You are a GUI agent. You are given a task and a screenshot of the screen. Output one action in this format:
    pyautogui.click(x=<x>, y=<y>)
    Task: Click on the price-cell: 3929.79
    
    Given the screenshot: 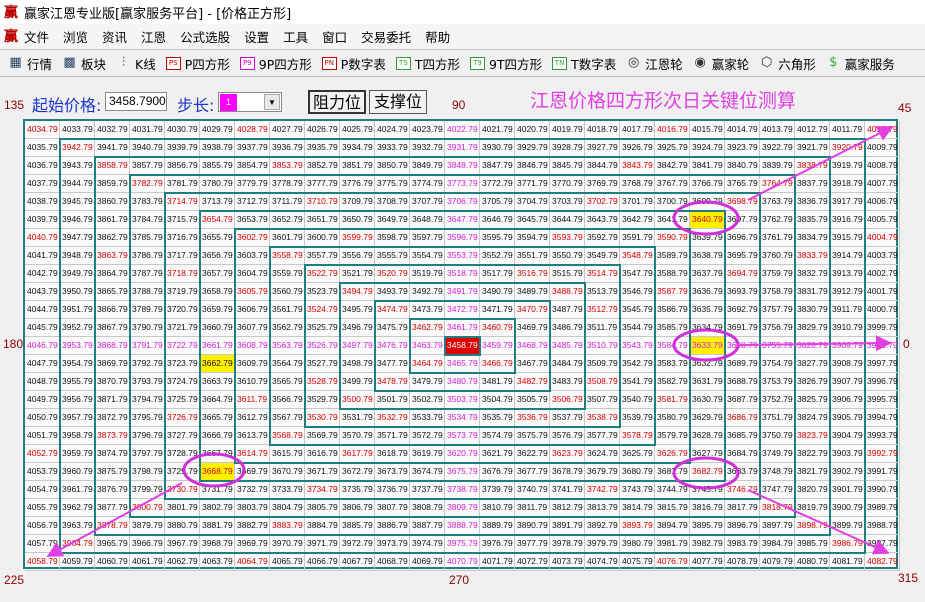 What is the action you would take?
    pyautogui.click(x=532, y=148)
    